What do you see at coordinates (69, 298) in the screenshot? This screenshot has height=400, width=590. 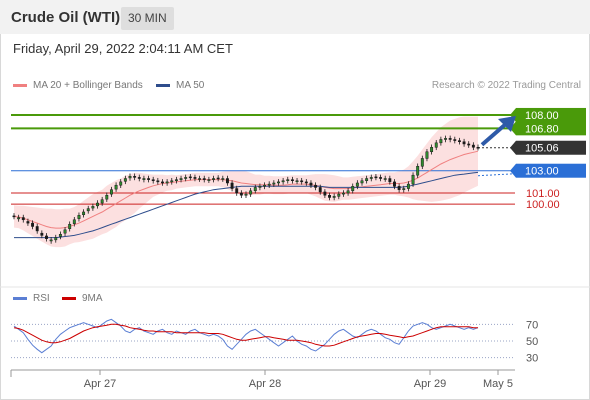 I see `ma9-swatch` at bounding box center [69, 298].